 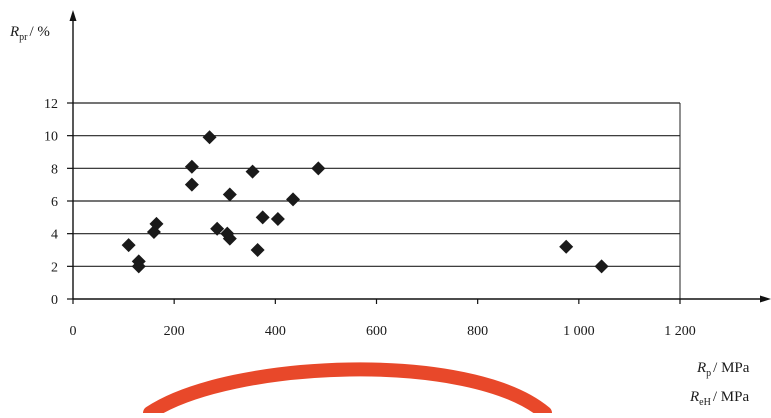 What do you see at coordinates (73, 331) in the screenshot?
I see `x-tick-label: 0` at bounding box center [73, 331].